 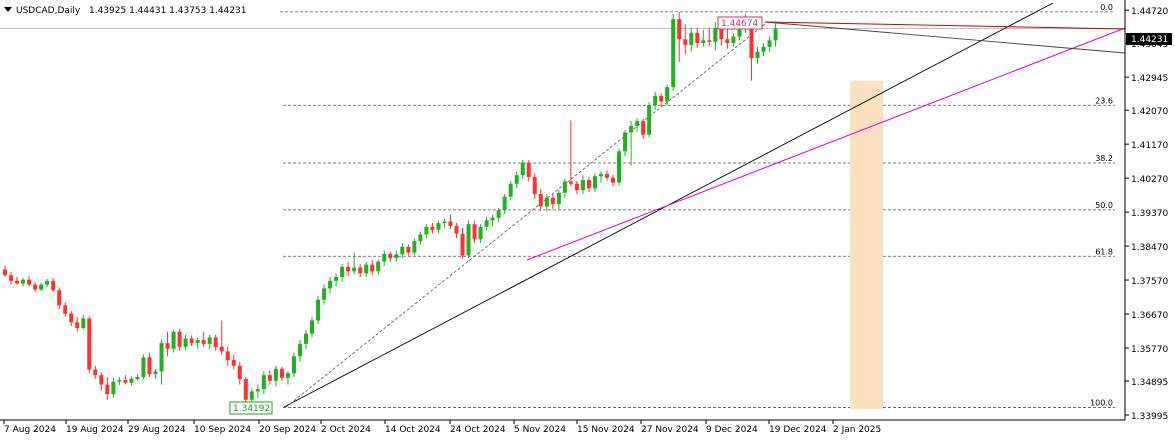 I want to click on fib-level-label: 100.0, so click(x=1101, y=403).